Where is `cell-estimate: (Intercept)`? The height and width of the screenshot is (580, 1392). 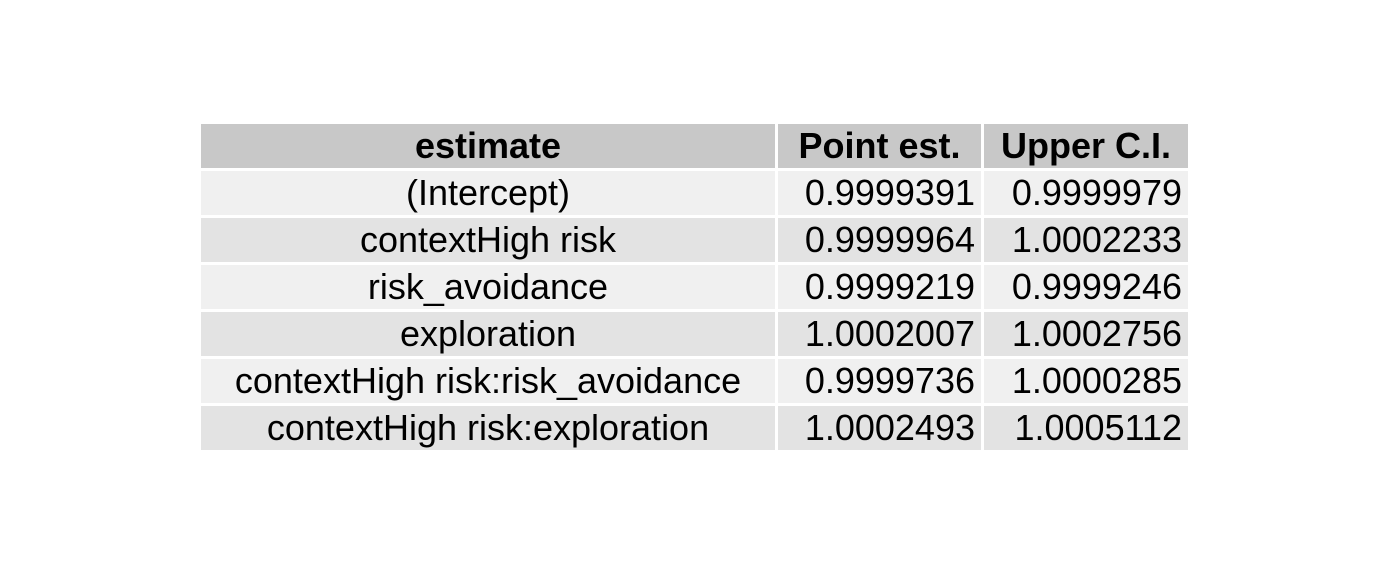 cell-estimate: (Intercept) is located at coordinates (488, 193).